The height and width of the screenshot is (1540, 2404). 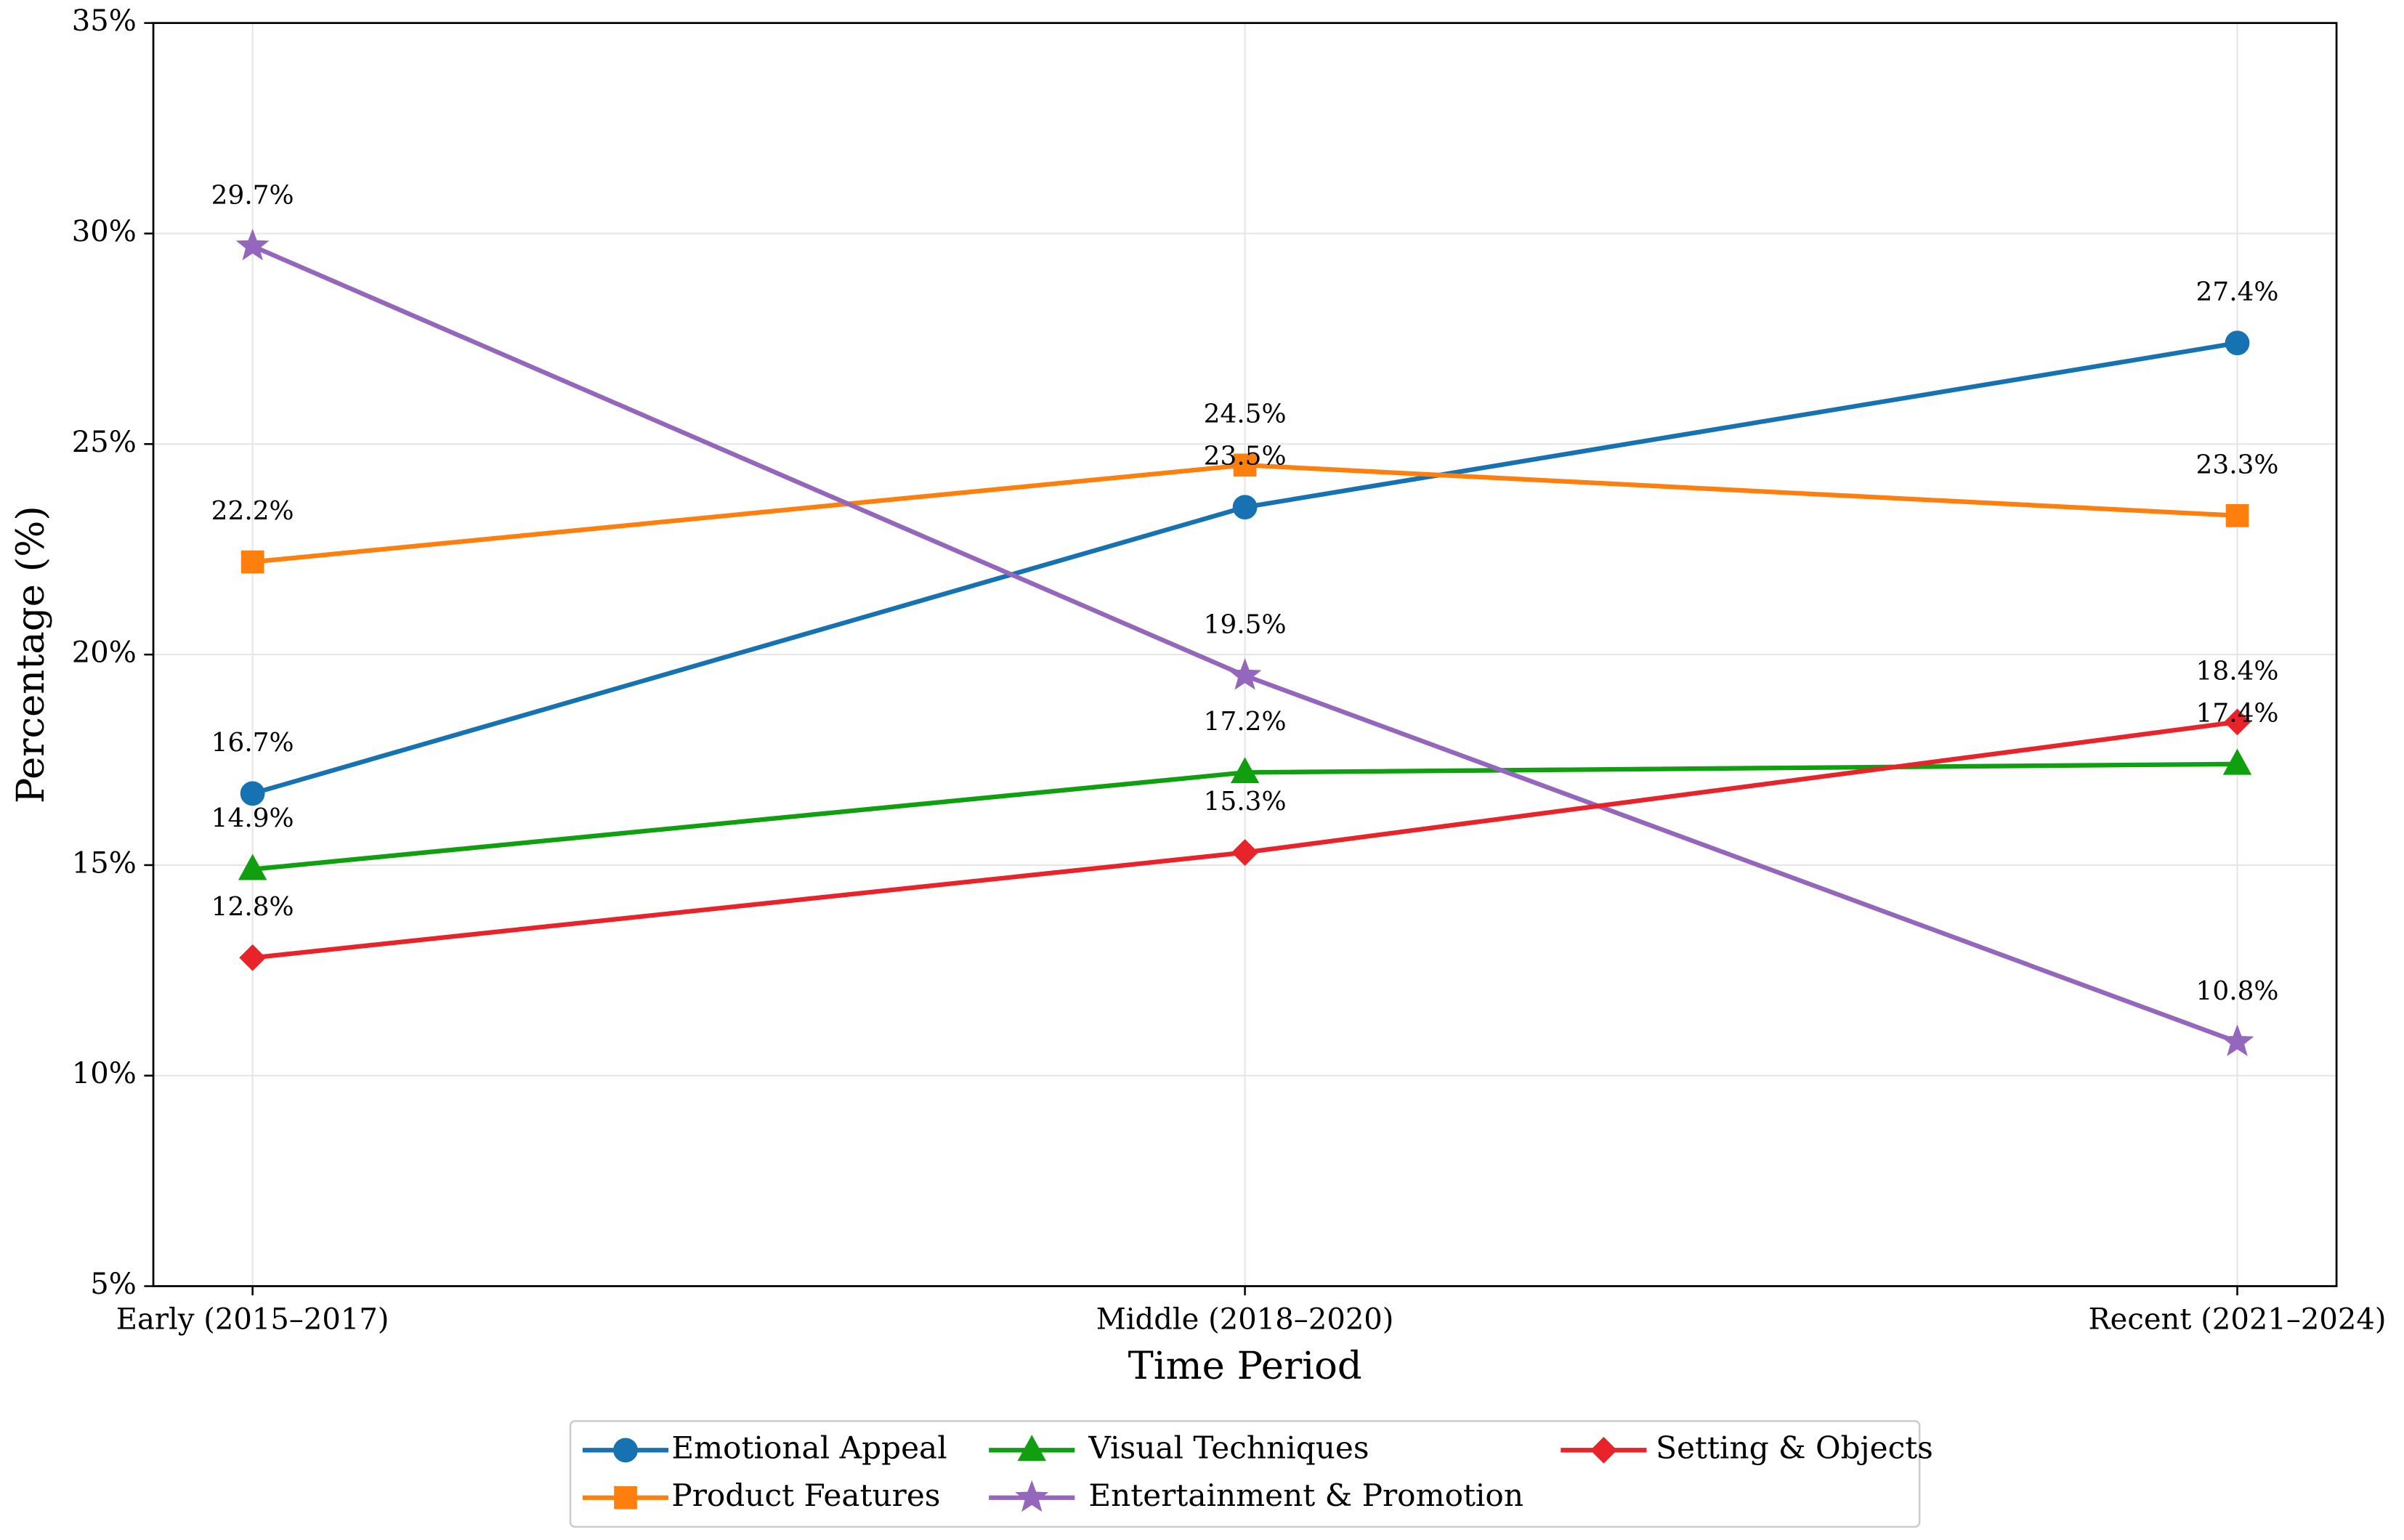 What do you see at coordinates (252, 195) in the screenshot?
I see `value-label: 29.7%` at bounding box center [252, 195].